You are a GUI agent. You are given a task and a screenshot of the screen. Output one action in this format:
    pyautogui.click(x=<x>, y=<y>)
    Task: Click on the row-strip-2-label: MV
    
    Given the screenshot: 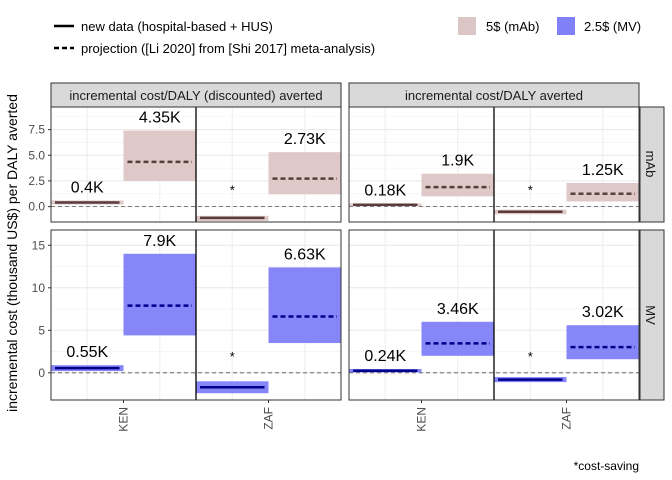 What is the action you would take?
    pyautogui.click(x=650, y=315)
    